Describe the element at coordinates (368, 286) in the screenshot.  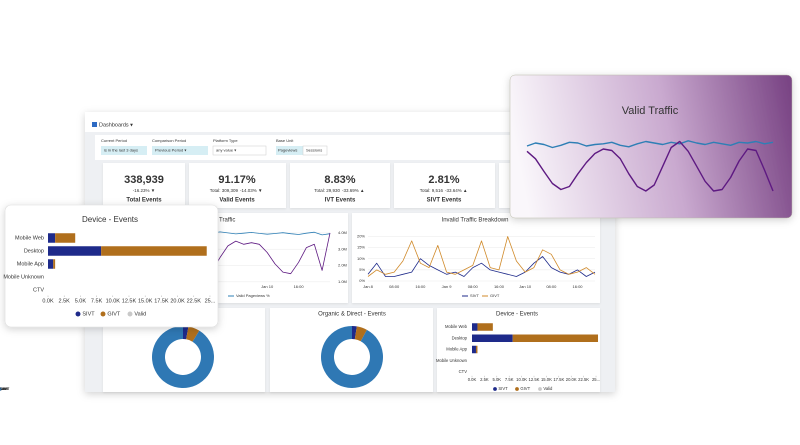
I see `x-tick-label: Jan 8` at that location.